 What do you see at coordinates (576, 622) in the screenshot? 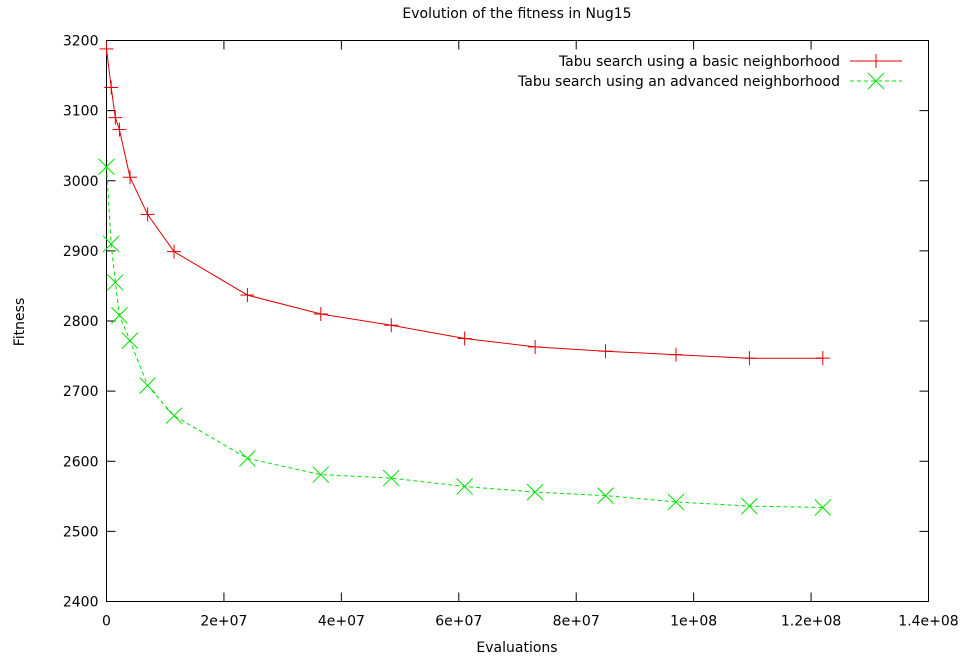
I see `x-tick-label: 8e+07` at bounding box center [576, 622].